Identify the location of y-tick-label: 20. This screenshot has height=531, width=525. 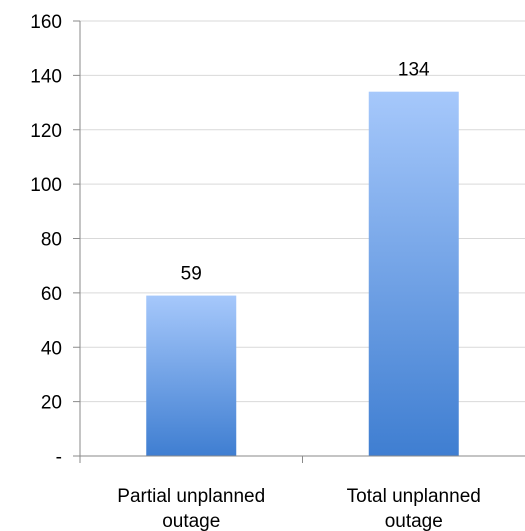
(51, 403).